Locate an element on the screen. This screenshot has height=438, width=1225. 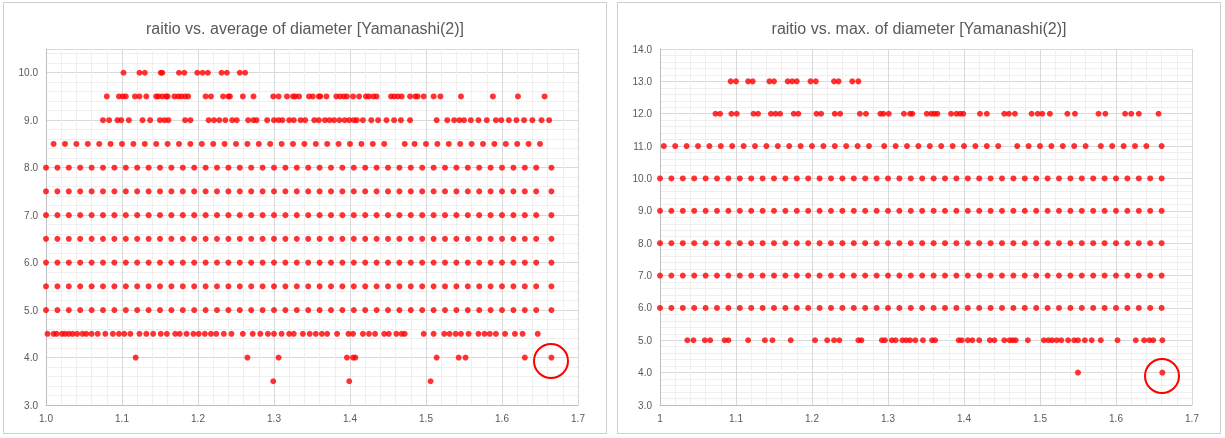
x-tick-label: 1 is located at coordinates (660, 418).